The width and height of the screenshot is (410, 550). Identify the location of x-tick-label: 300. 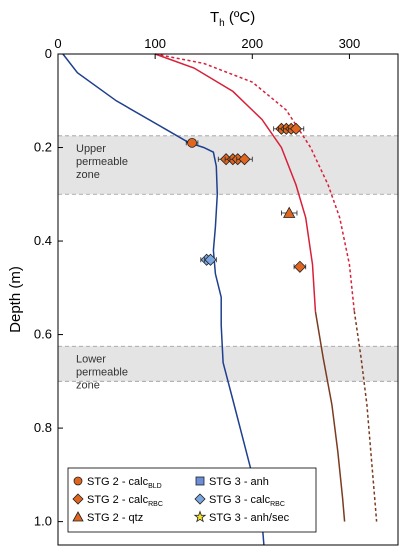
(350, 43).